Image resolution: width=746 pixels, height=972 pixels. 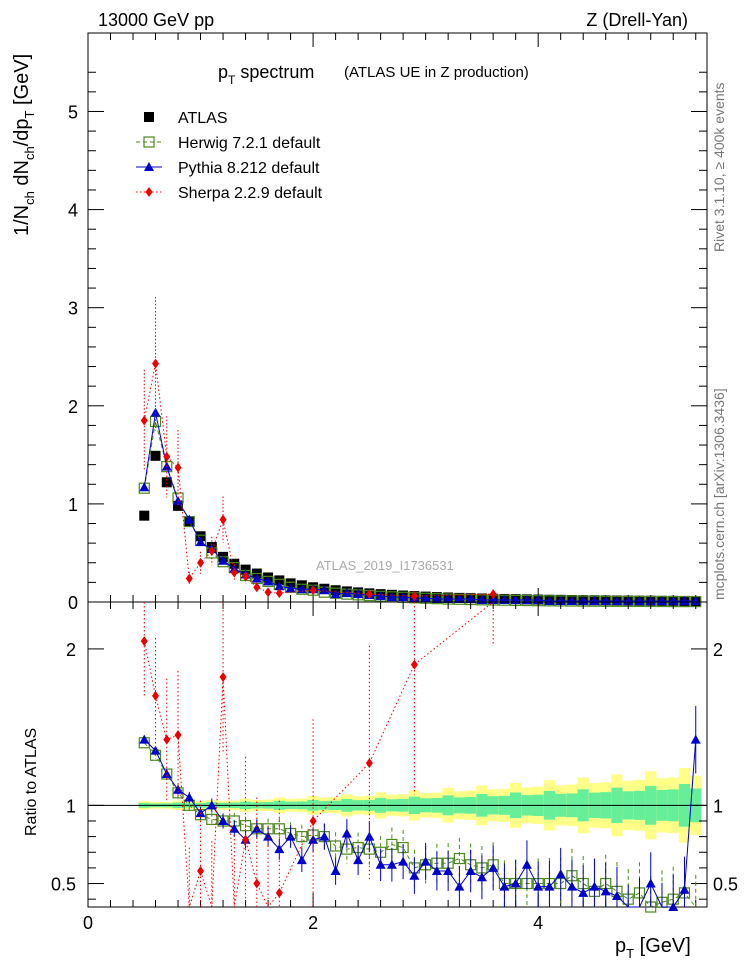 What do you see at coordinates (73, 505) in the screenshot?
I see `y-tick-label: 1` at bounding box center [73, 505].